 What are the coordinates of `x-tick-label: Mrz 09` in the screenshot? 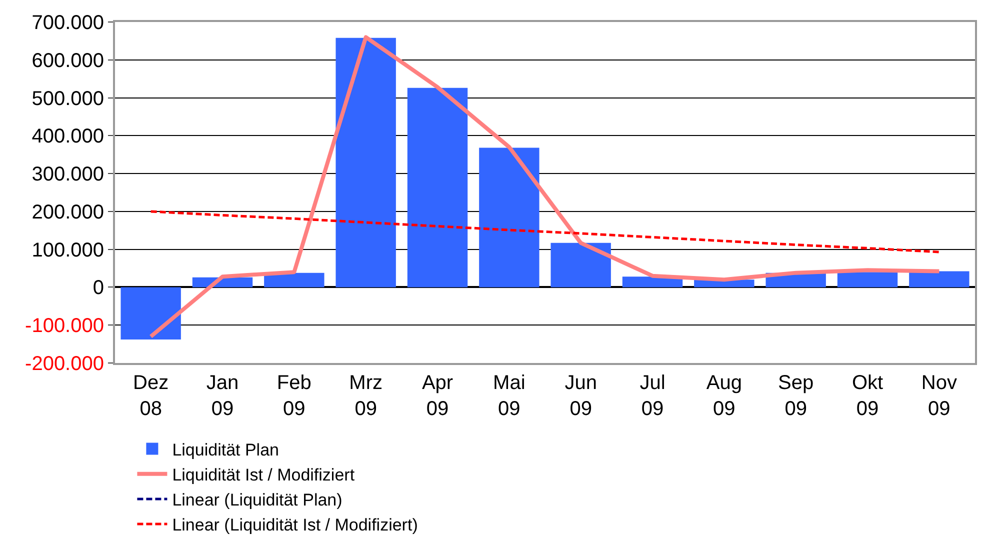 It's located at (365, 396).